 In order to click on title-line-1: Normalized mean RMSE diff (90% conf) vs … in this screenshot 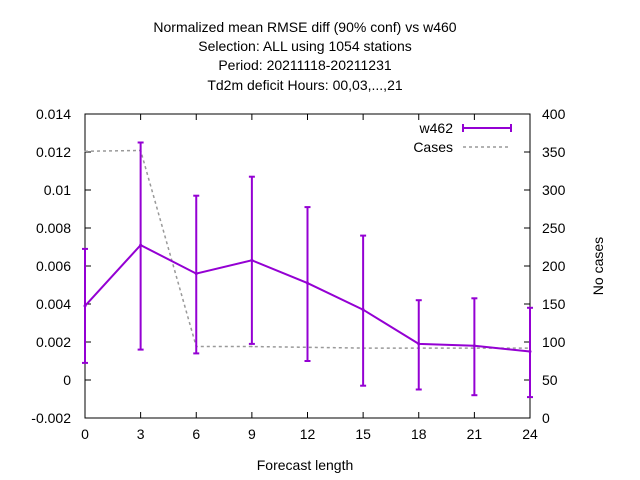, I will do `click(304, 27)`.